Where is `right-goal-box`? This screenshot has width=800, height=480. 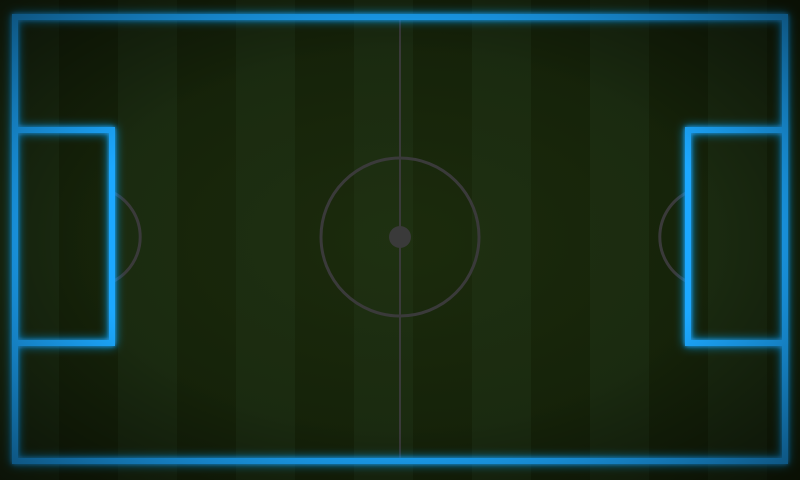
right-goal-box is located at coordinates (735, 236).